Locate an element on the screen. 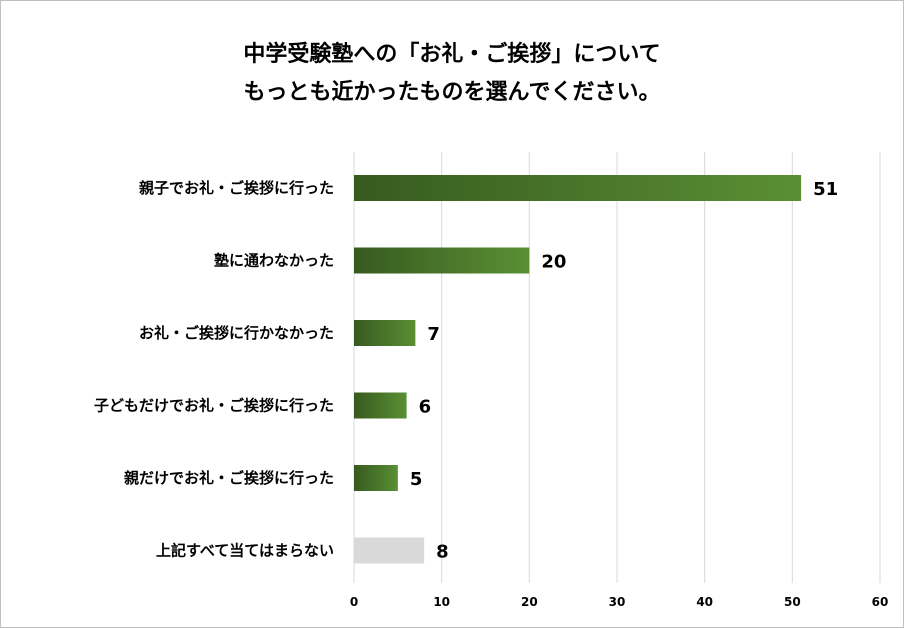 This screenshot has height=628, width=904. data-label: 8 is located at coordinates (442, 552).